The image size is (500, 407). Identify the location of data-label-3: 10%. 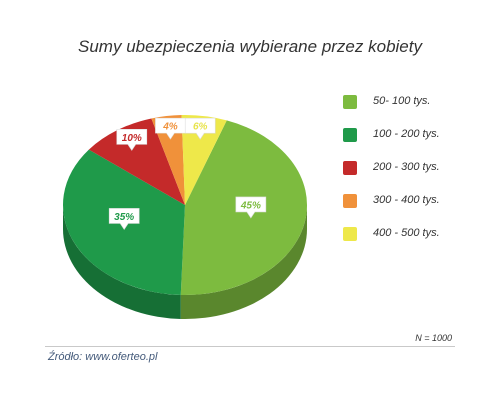
(132, 140).